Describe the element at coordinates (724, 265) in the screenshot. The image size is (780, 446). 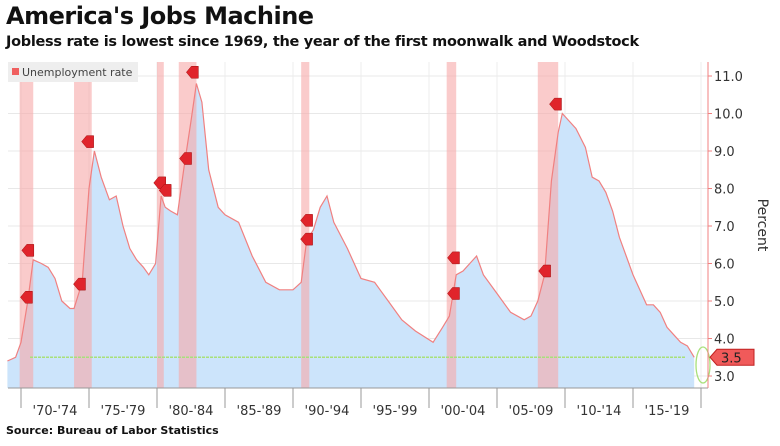
I see `y-tick-label: 6.0` at that location.